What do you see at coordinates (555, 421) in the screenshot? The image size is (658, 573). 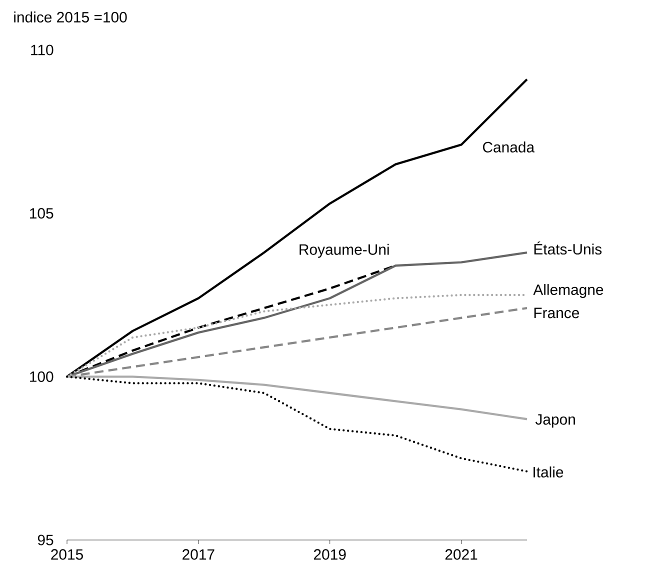 I see `series-label: Japon` at bounding box center [555, 421].